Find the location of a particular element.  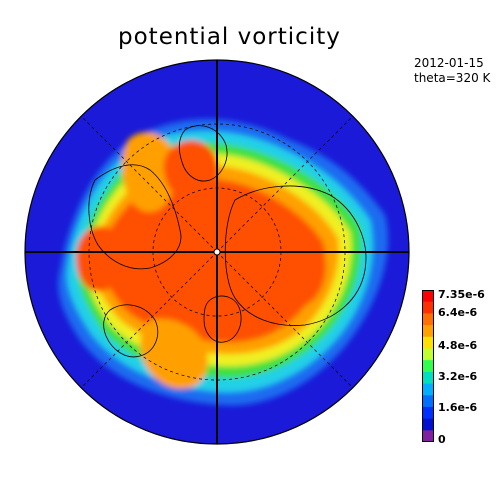

colorbar-label: 7.35e-6 is located at coordinates (461, 294).